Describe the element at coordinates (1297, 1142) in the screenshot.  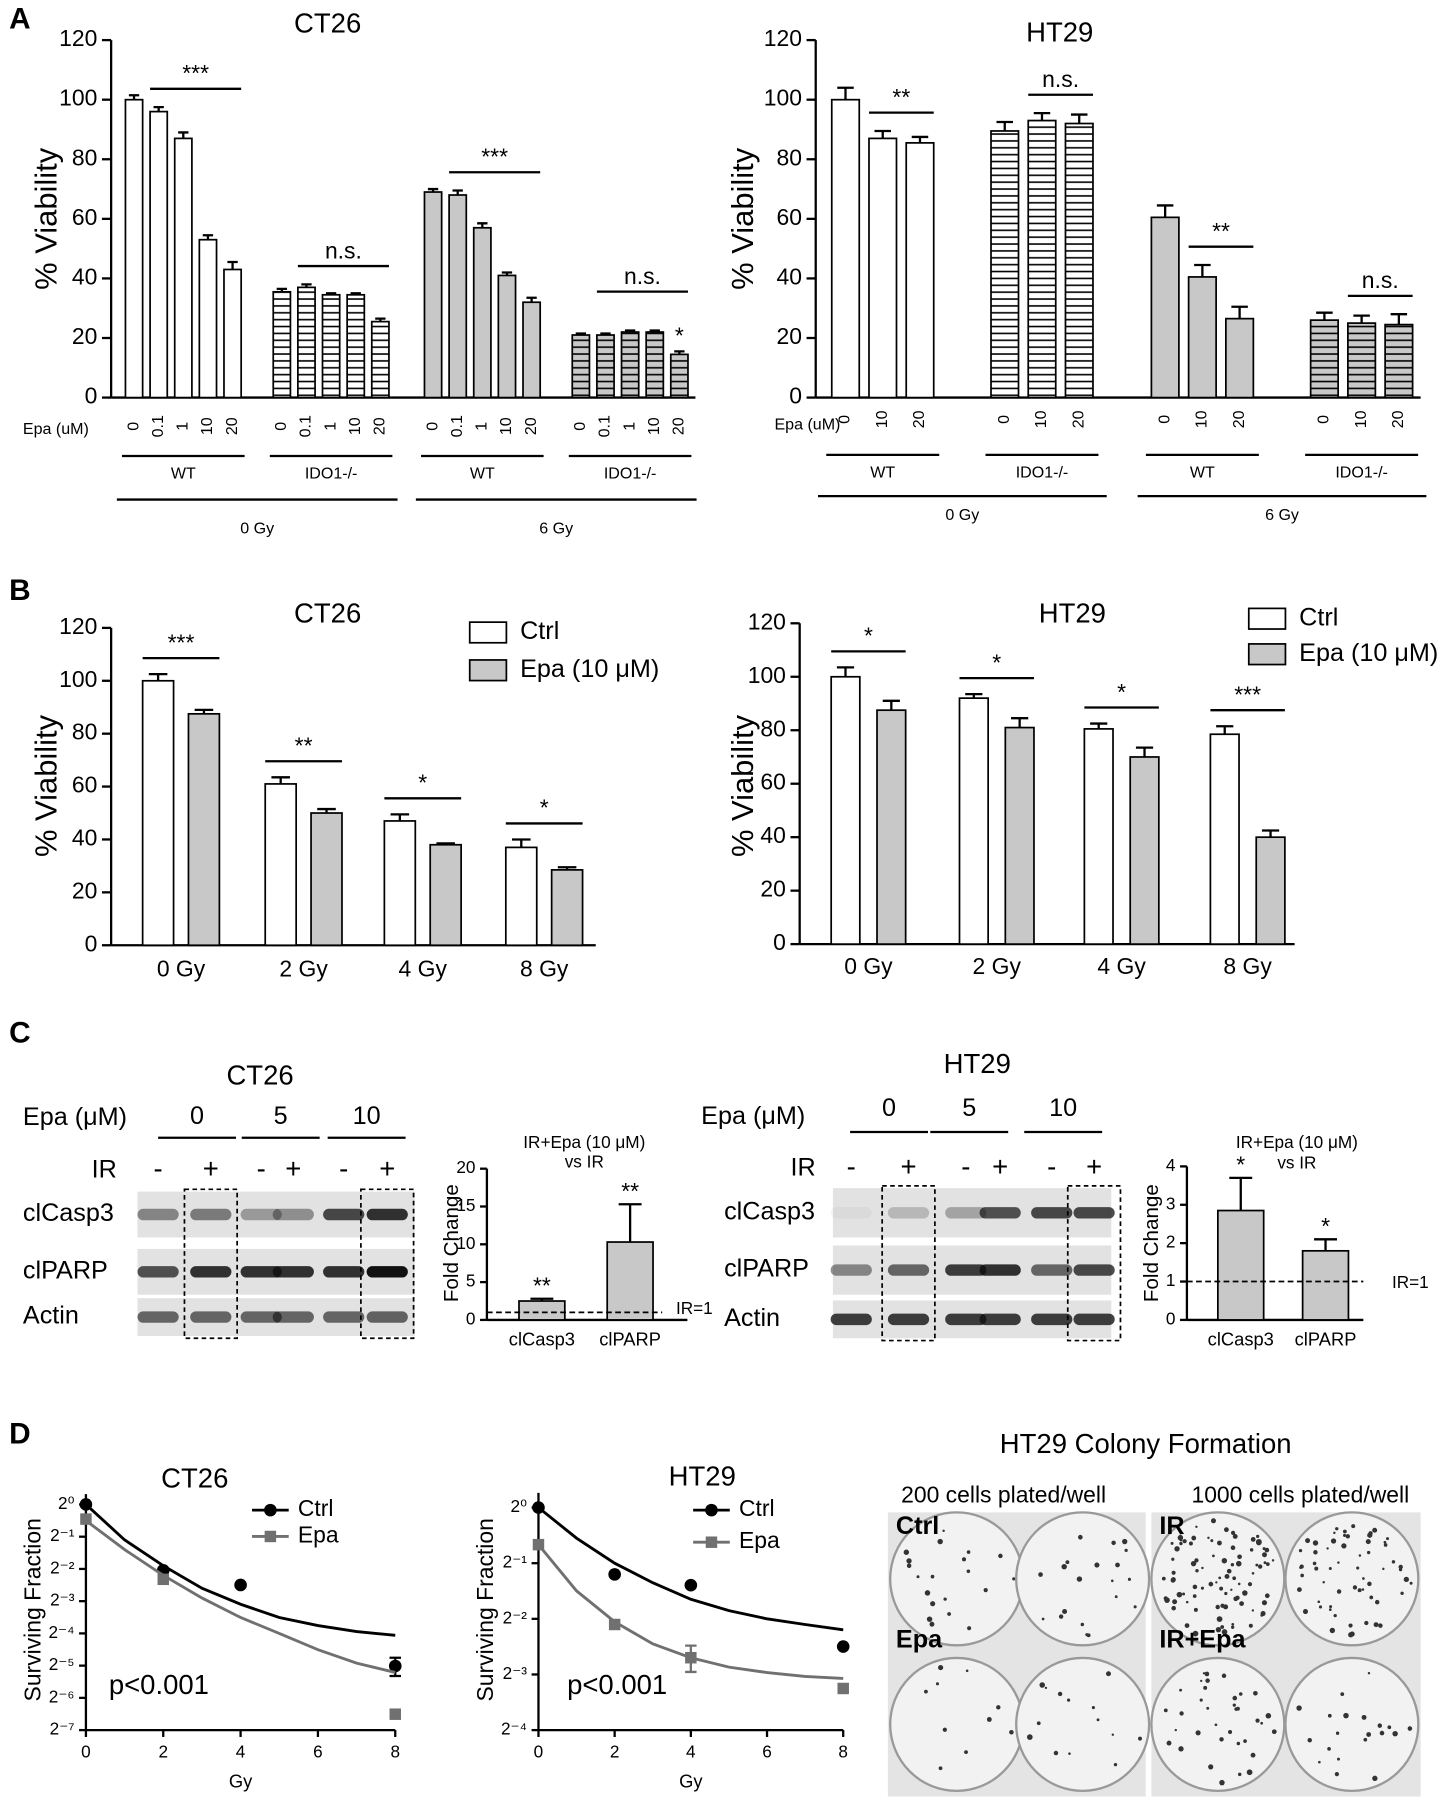
I see `chart-title: IR+Epa (10 μM)` at that location.